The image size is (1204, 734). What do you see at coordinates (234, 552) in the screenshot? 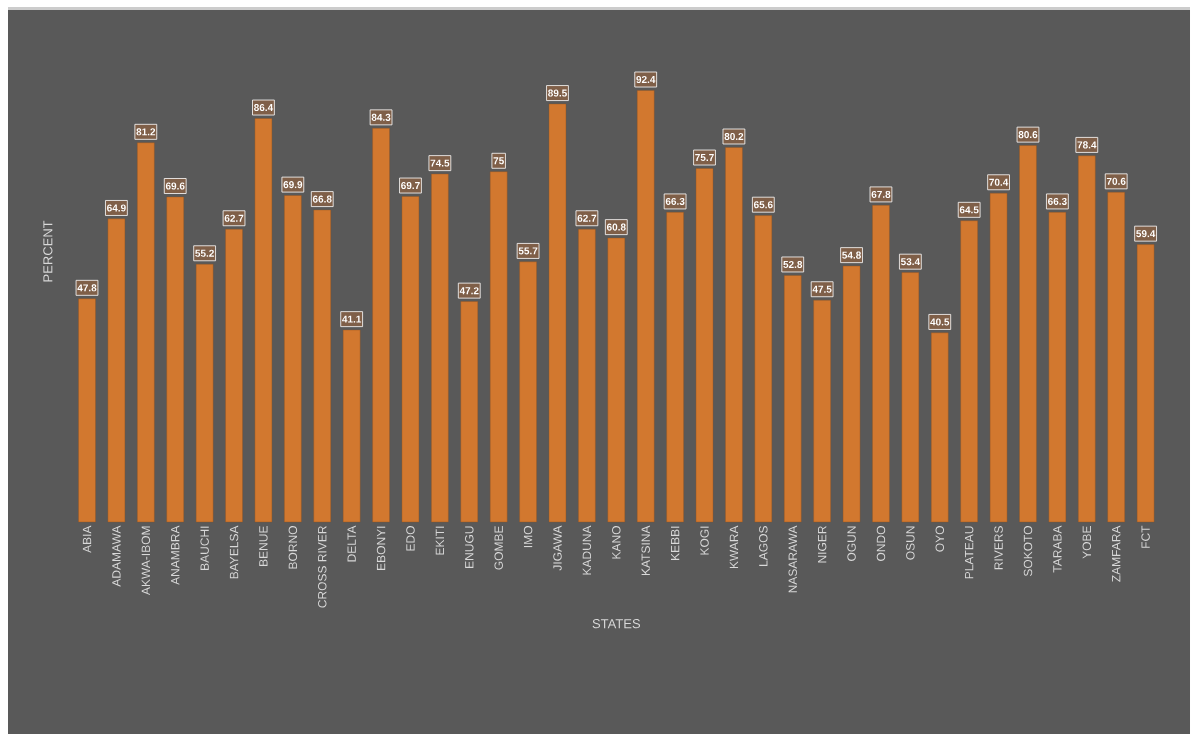
I see `x-tick-label: BAYELSA` at bounding box center [234, 552].